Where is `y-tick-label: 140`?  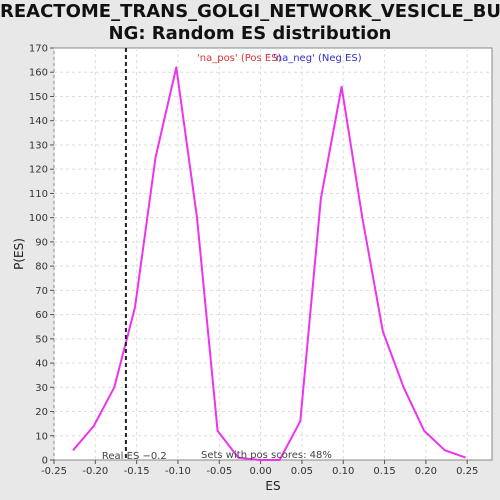
y-tick-label: 140 is located at coordinates (38, 121).